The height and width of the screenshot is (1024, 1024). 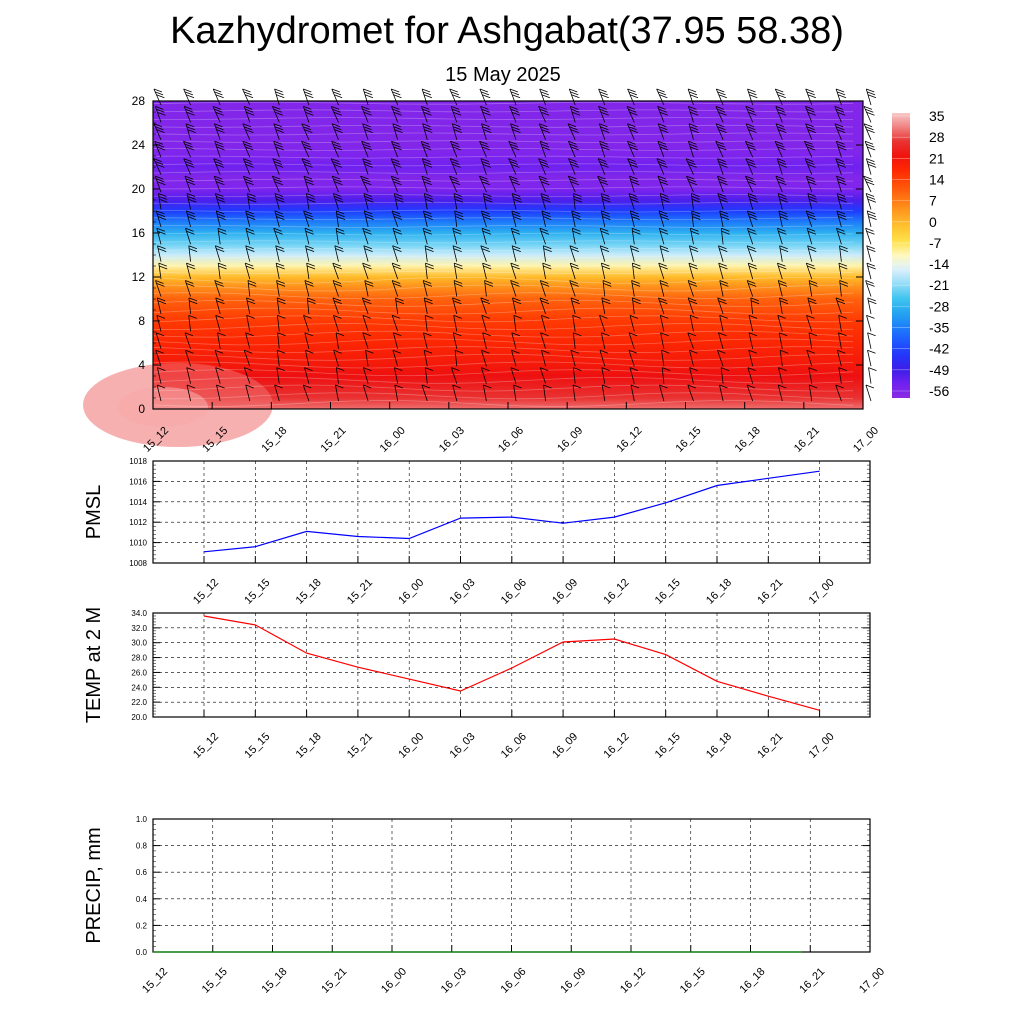 What do you see at coordinates (142, 819) in the screenshot?
I see `y-tick-label: 1.0` at bounding box center [142, 819].